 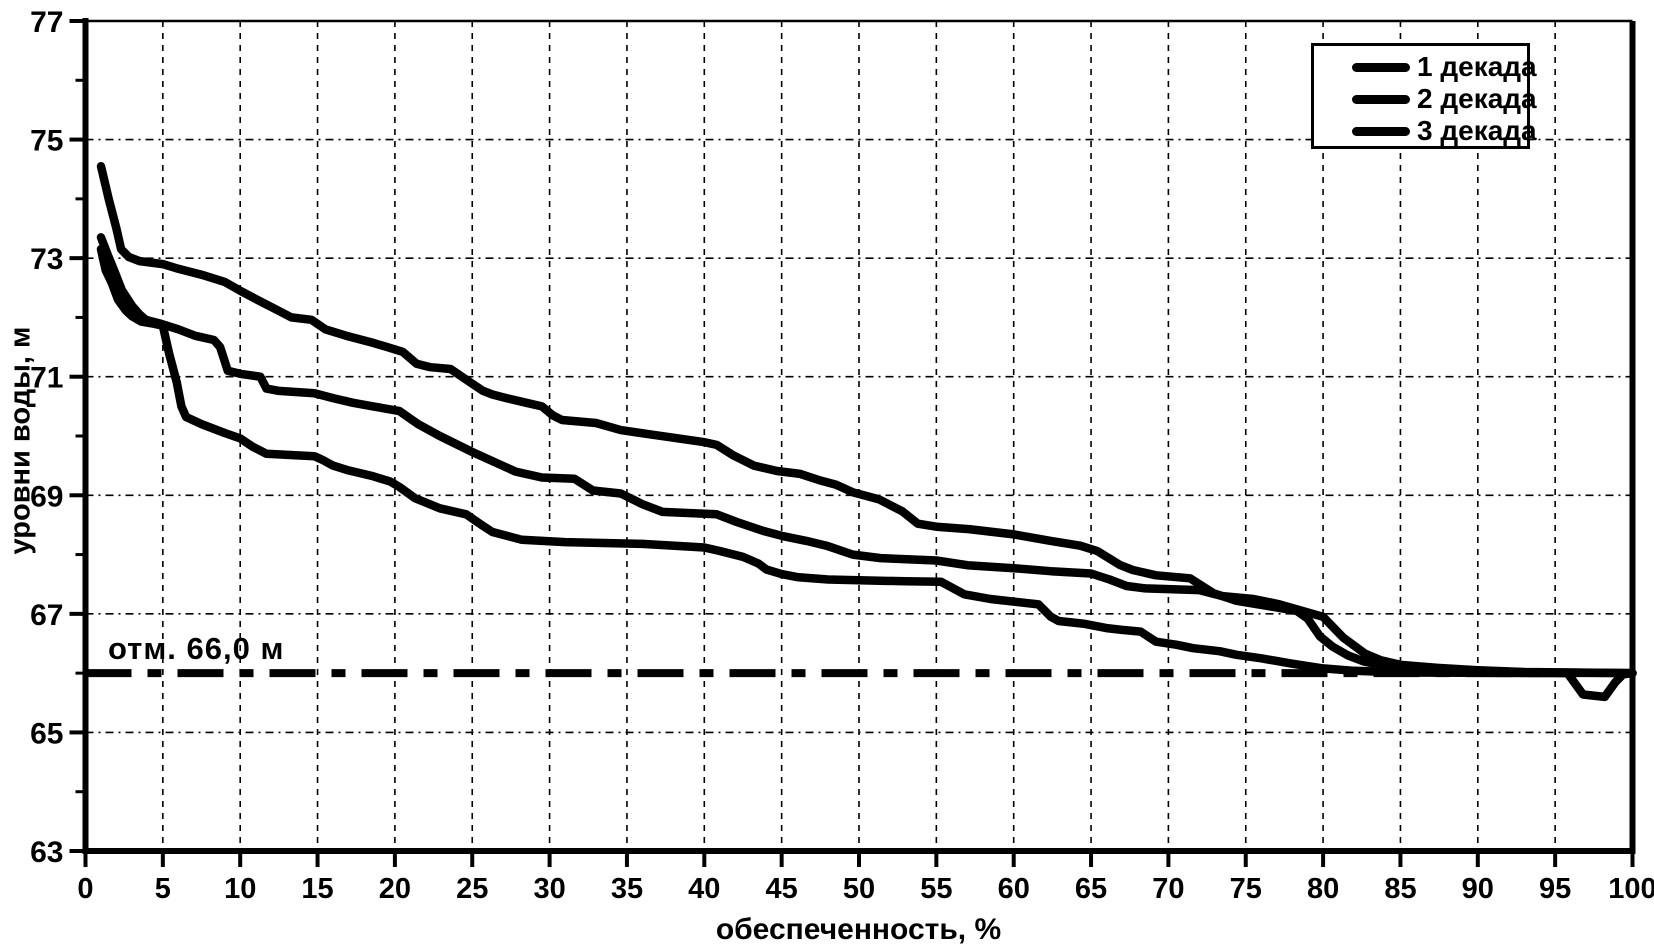 I want to click on legend-item-2: 2 декада, so click(x=1444, y=99).